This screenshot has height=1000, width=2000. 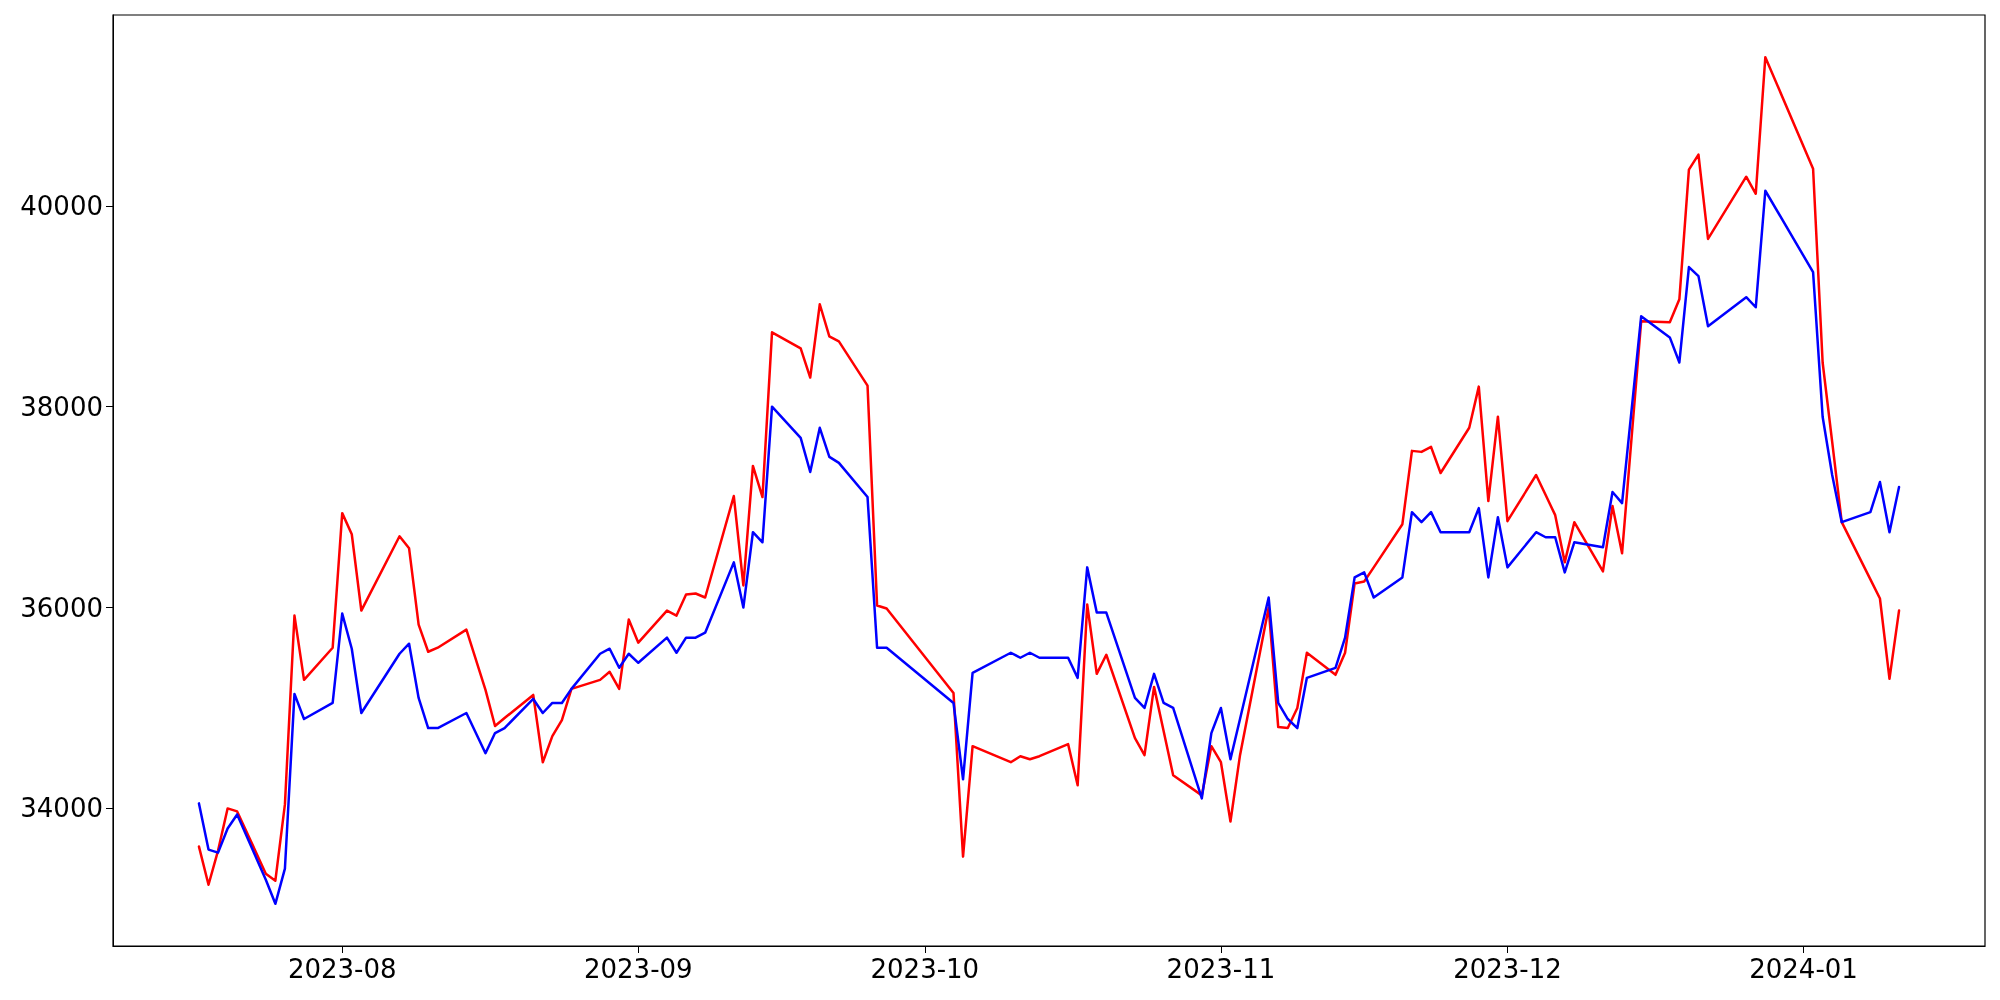 What do you see at coordinates (61, 406) in the screenshot?
I see `y-tick-label: 38000` at bounding box center [61, 406].